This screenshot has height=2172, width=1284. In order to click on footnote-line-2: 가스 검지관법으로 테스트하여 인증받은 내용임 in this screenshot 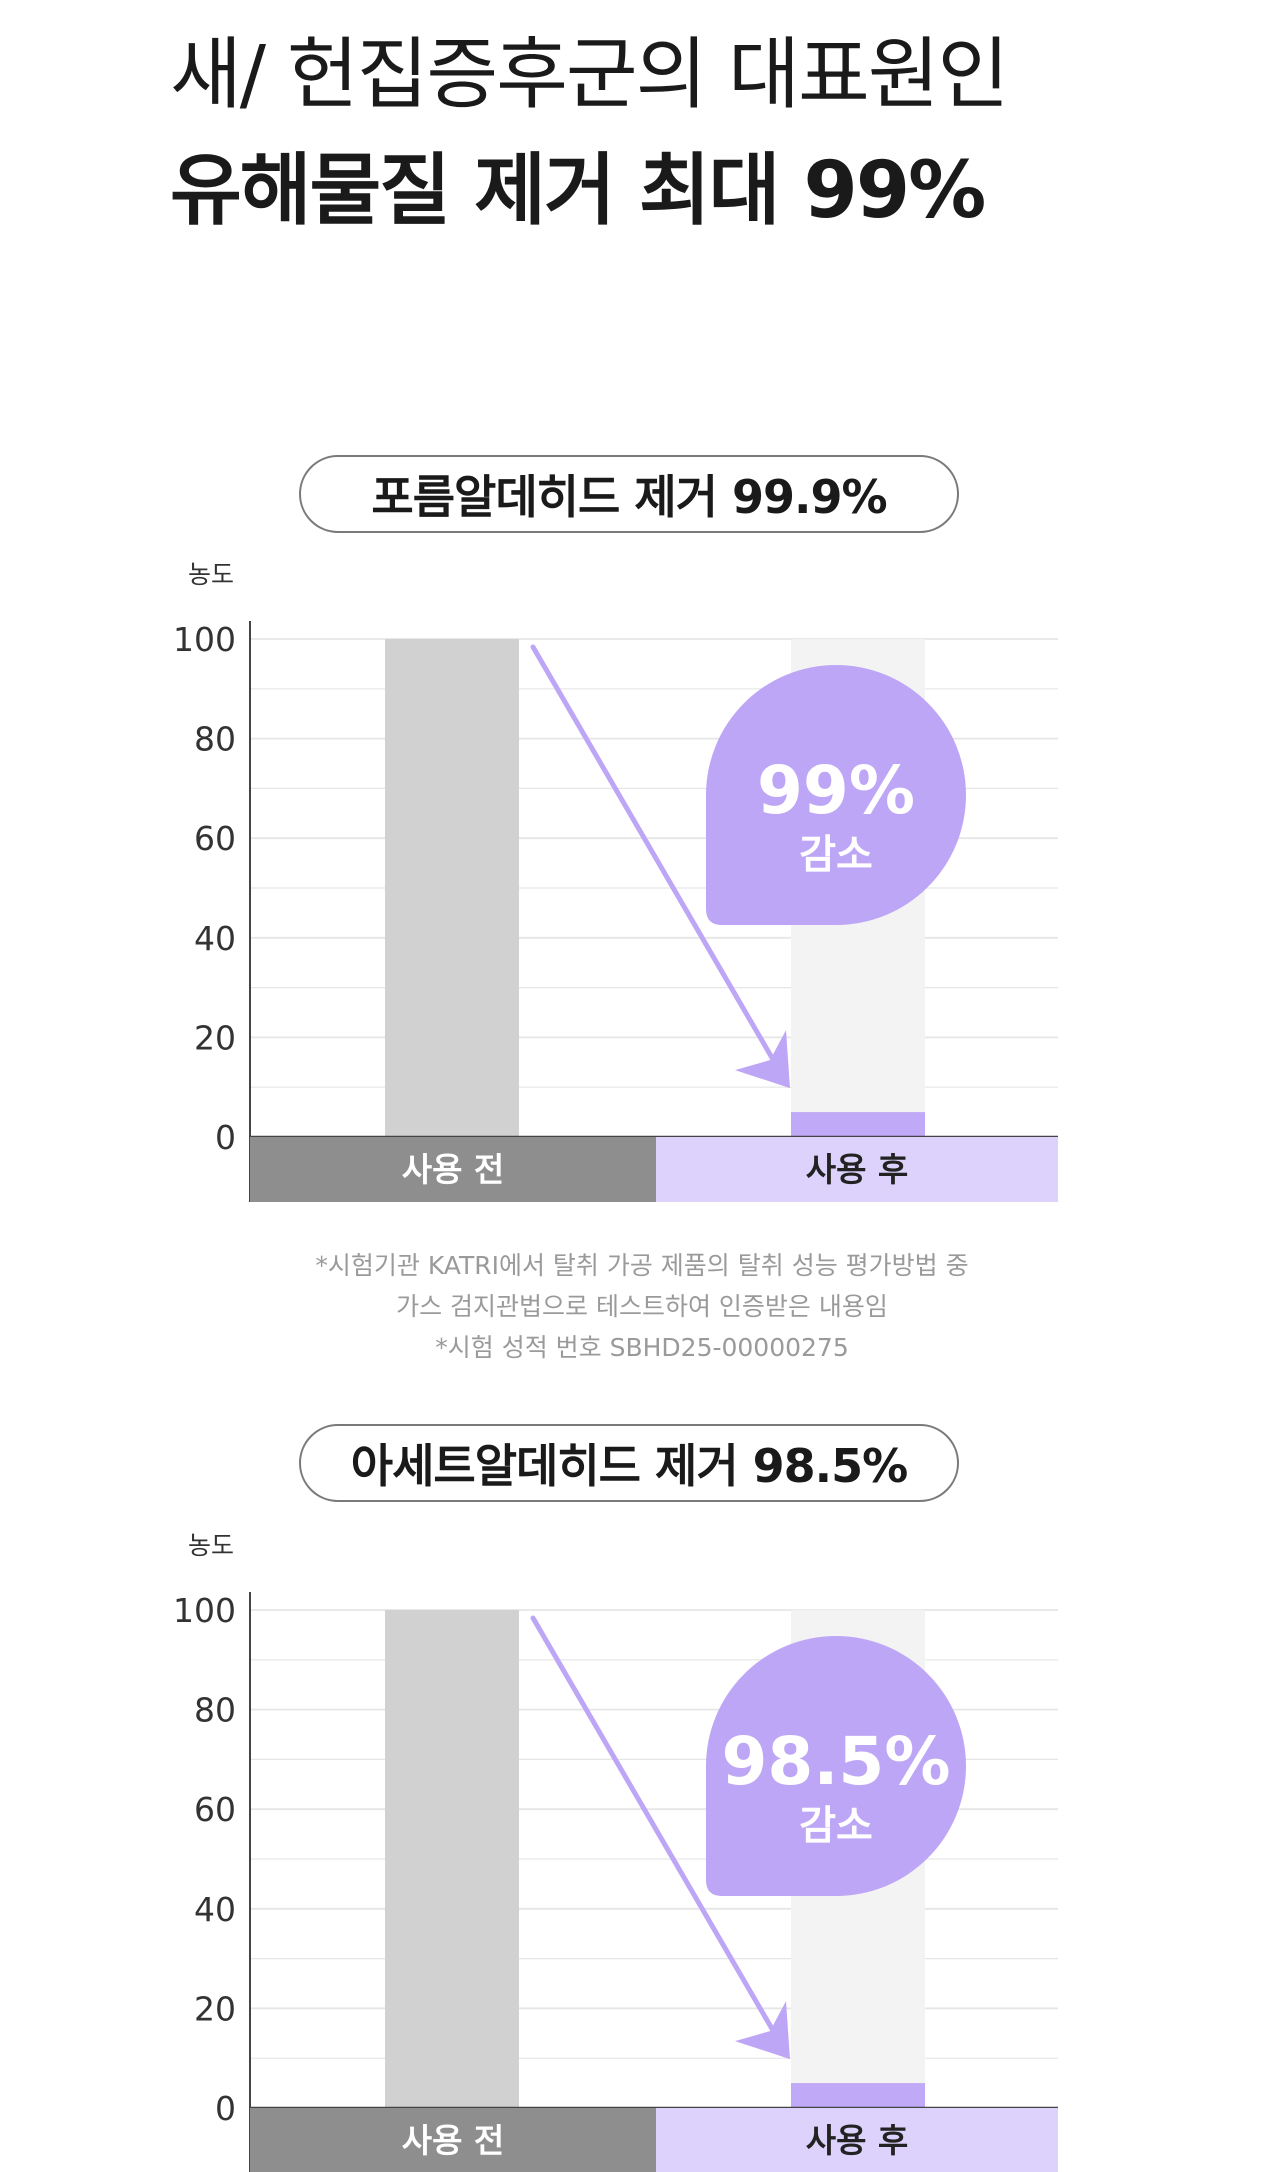, I will do `click(642, 1306)`.